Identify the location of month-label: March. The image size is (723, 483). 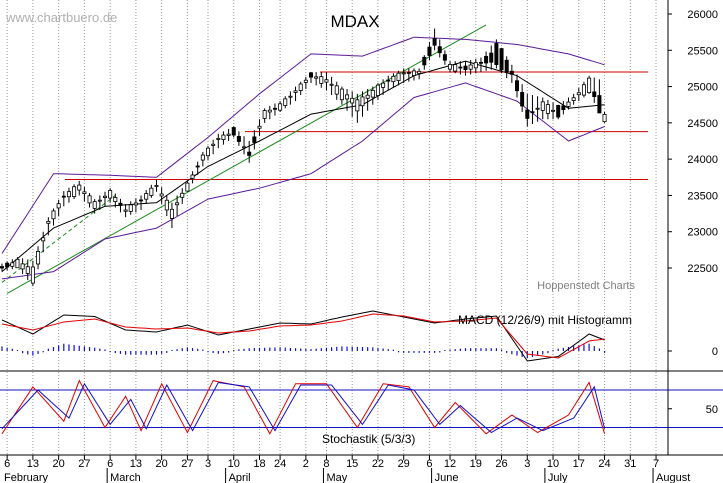
(125, 477).